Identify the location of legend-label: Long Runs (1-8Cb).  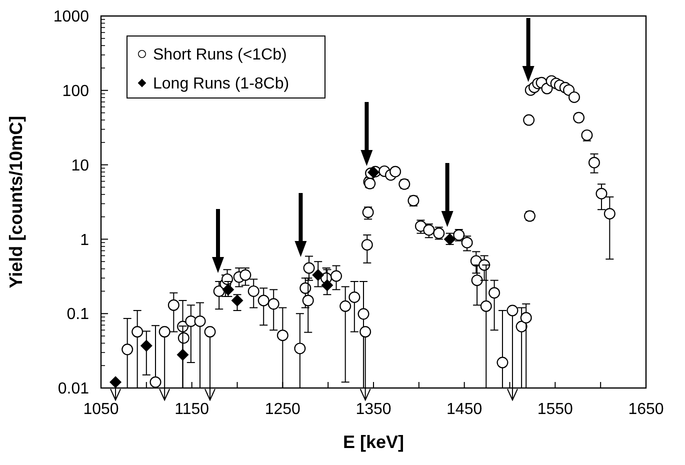
(221, 84).